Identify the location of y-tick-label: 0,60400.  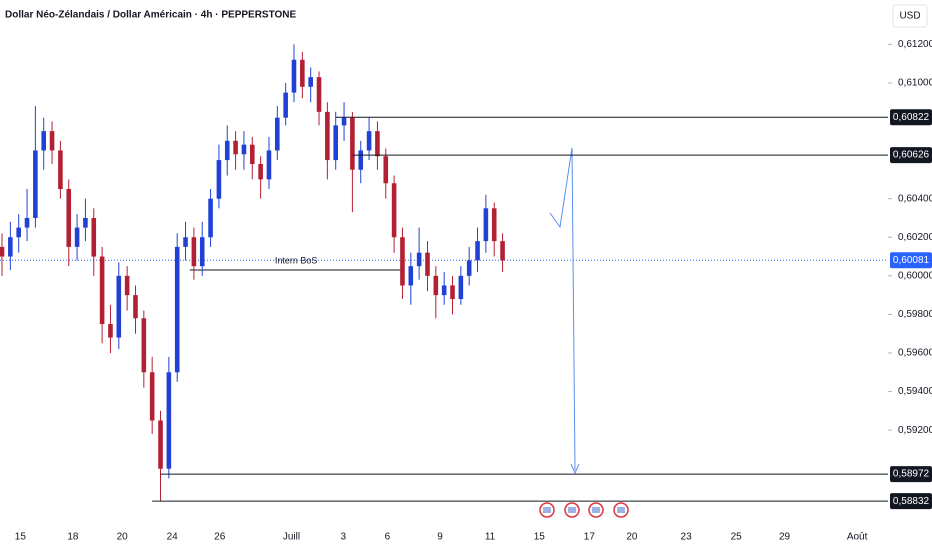
(915, 198).